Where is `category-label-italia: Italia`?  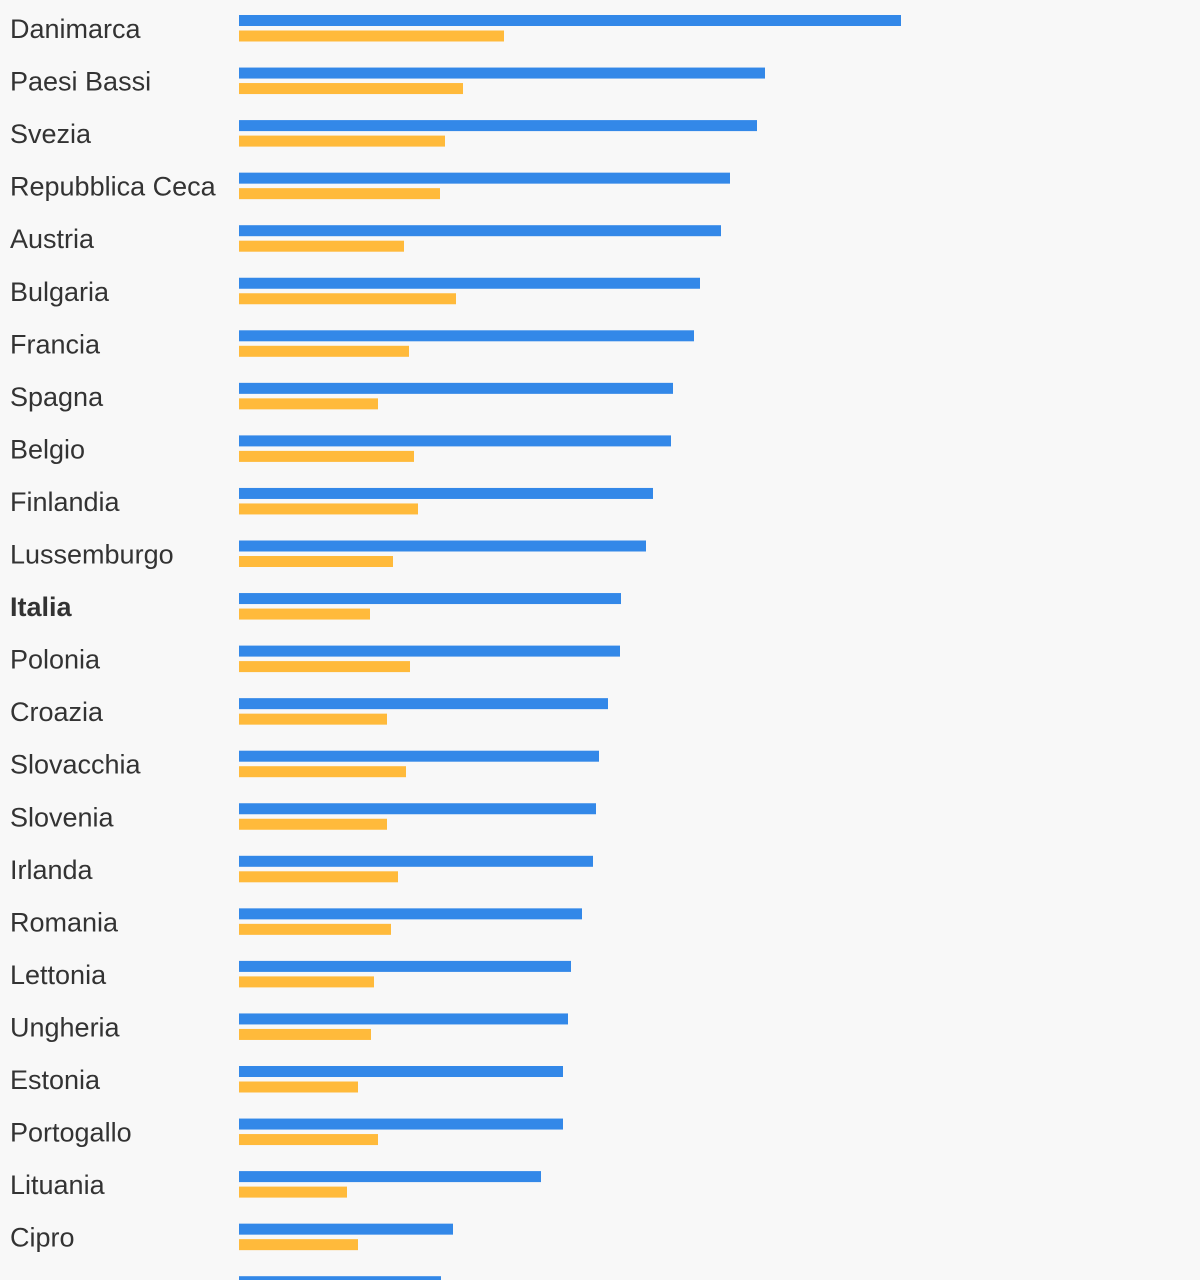 category-label-italia: Italia is located at coordinates (41, 607).